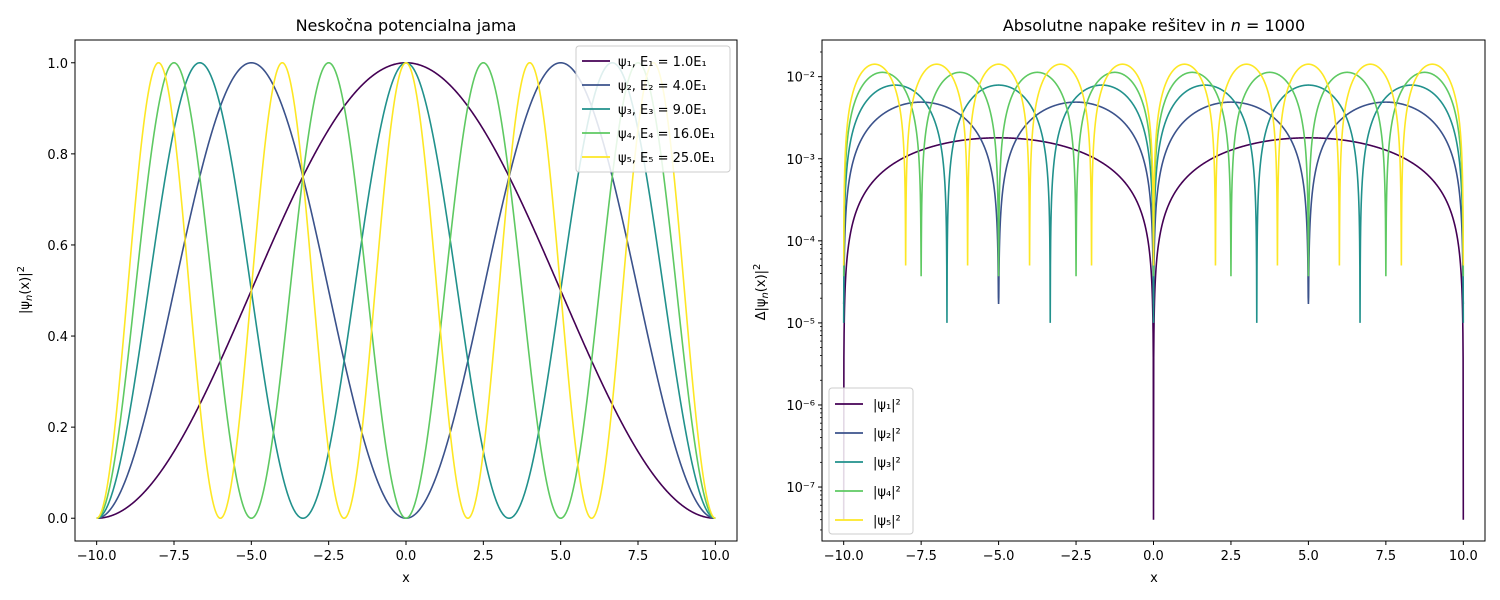 This screenshot has width=1500, height=600. Describe the element at coordinates (800, 324) in the screenshot. I see `right-chart-ytick-label: 10⁻⁵` at that location.